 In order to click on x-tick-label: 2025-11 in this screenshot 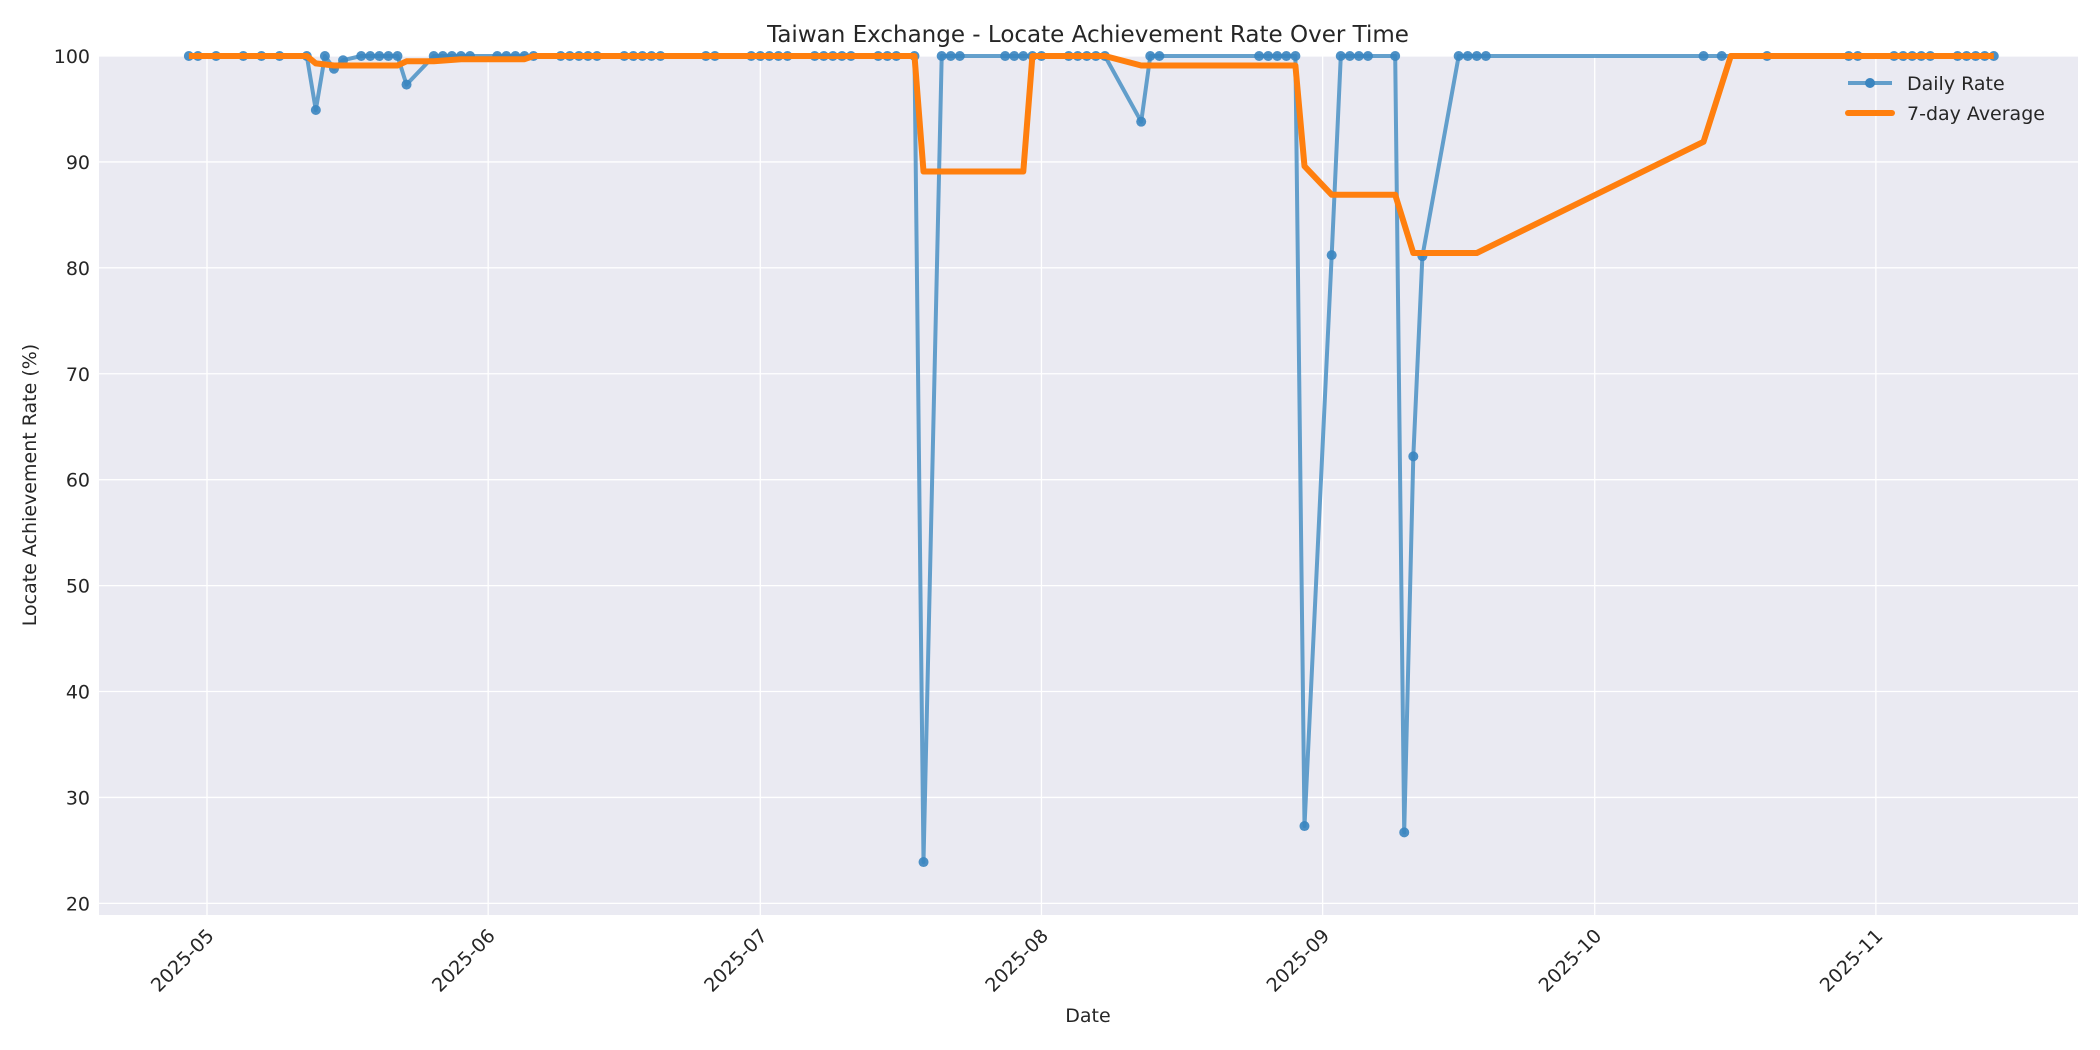, I will do `click(1852, 961)`.